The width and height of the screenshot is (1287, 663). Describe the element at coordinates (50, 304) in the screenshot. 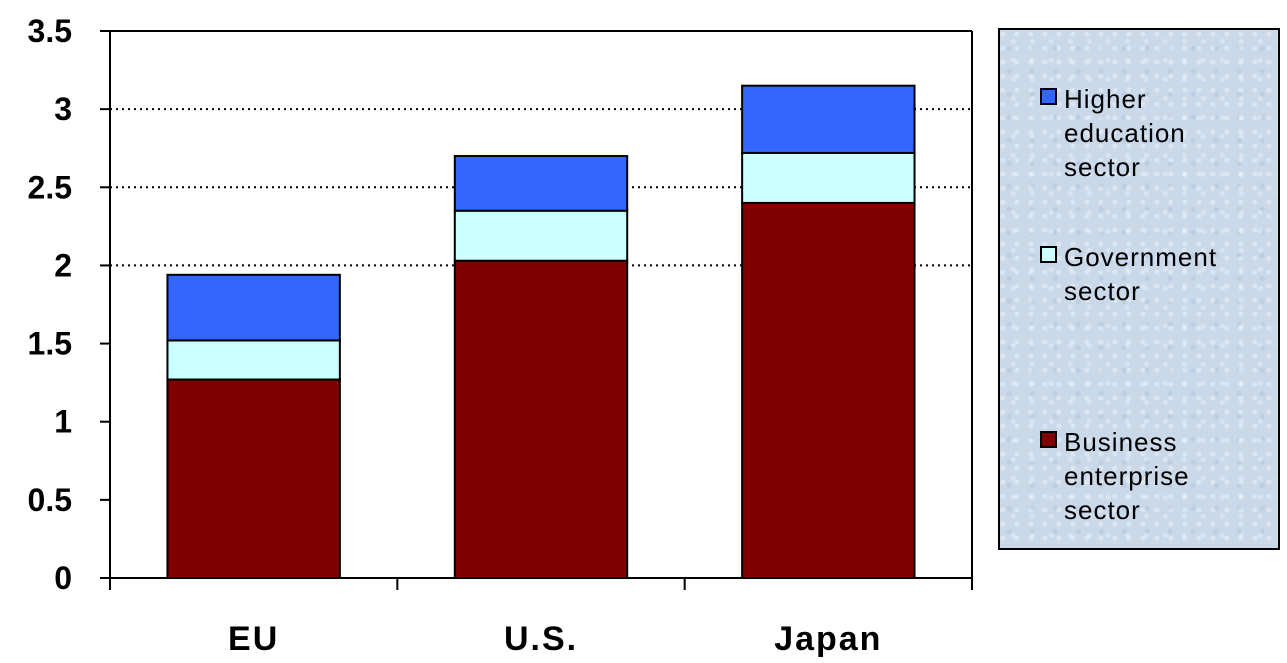

I see `y-tick-labels: 0 0.5 1 1.5 2 2.5 3 3.5` at that location.